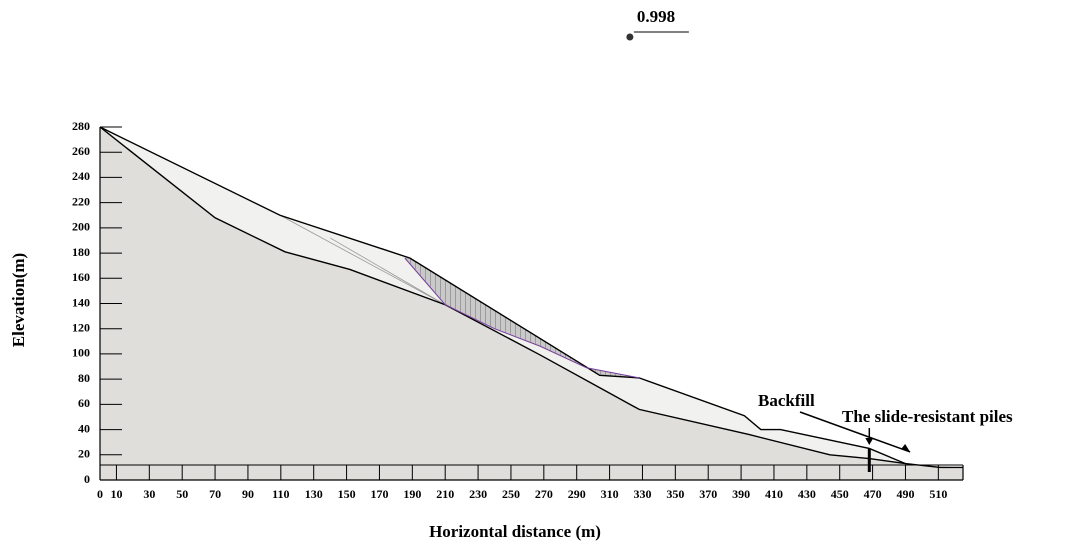 The height and width of the screenshot is (552, 1073). I want to click on profile-line, so click(522, 318).